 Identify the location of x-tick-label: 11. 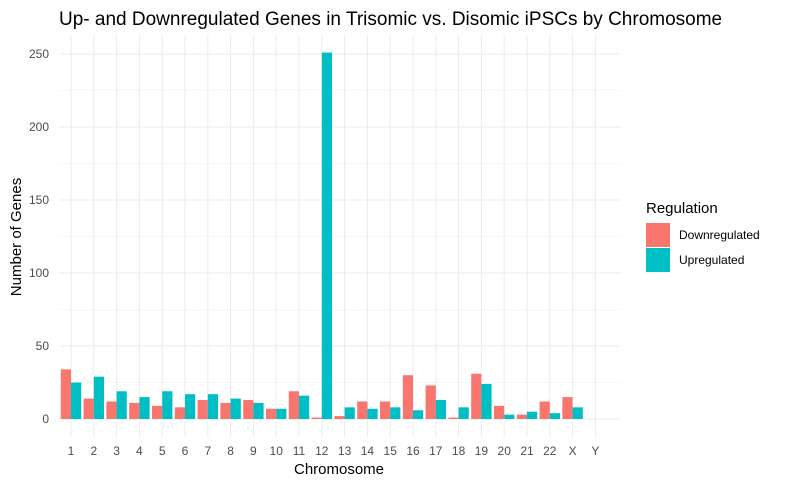
(299, 451).